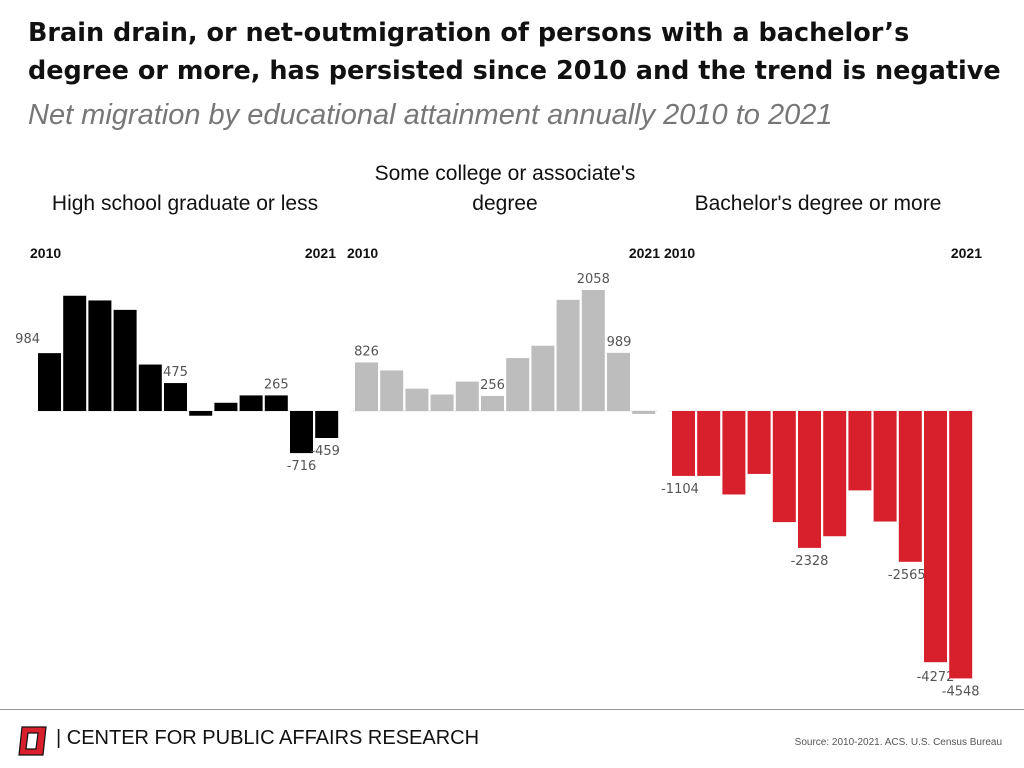 Image resolution: width=1024 pixels, height=768 pixels. I want to click on data-label: -4548, so click(961, 691).